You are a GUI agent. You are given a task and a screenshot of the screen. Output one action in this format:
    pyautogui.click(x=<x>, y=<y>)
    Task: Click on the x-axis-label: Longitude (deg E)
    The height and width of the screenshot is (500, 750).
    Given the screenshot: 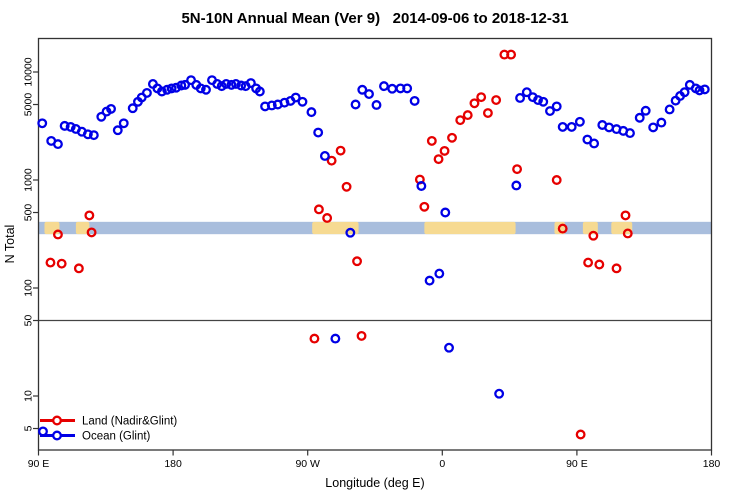 What is the action you would take?
    pyautogui.click(x=374, y=483)
    